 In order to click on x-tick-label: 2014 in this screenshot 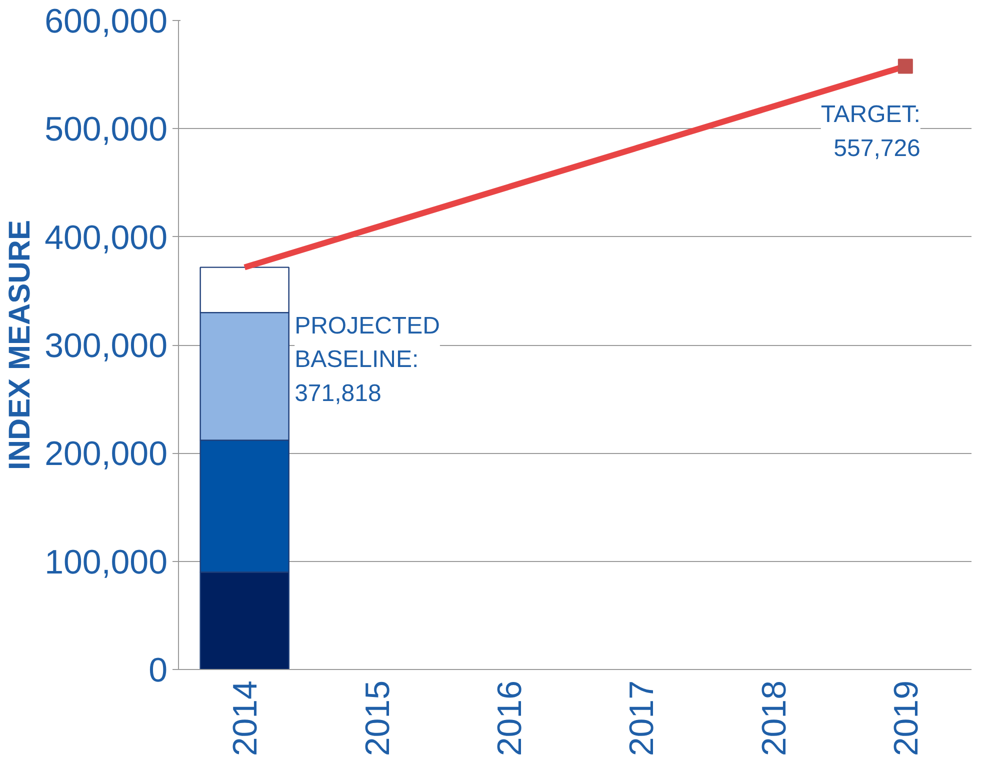, I will do `click(245, 718)`.